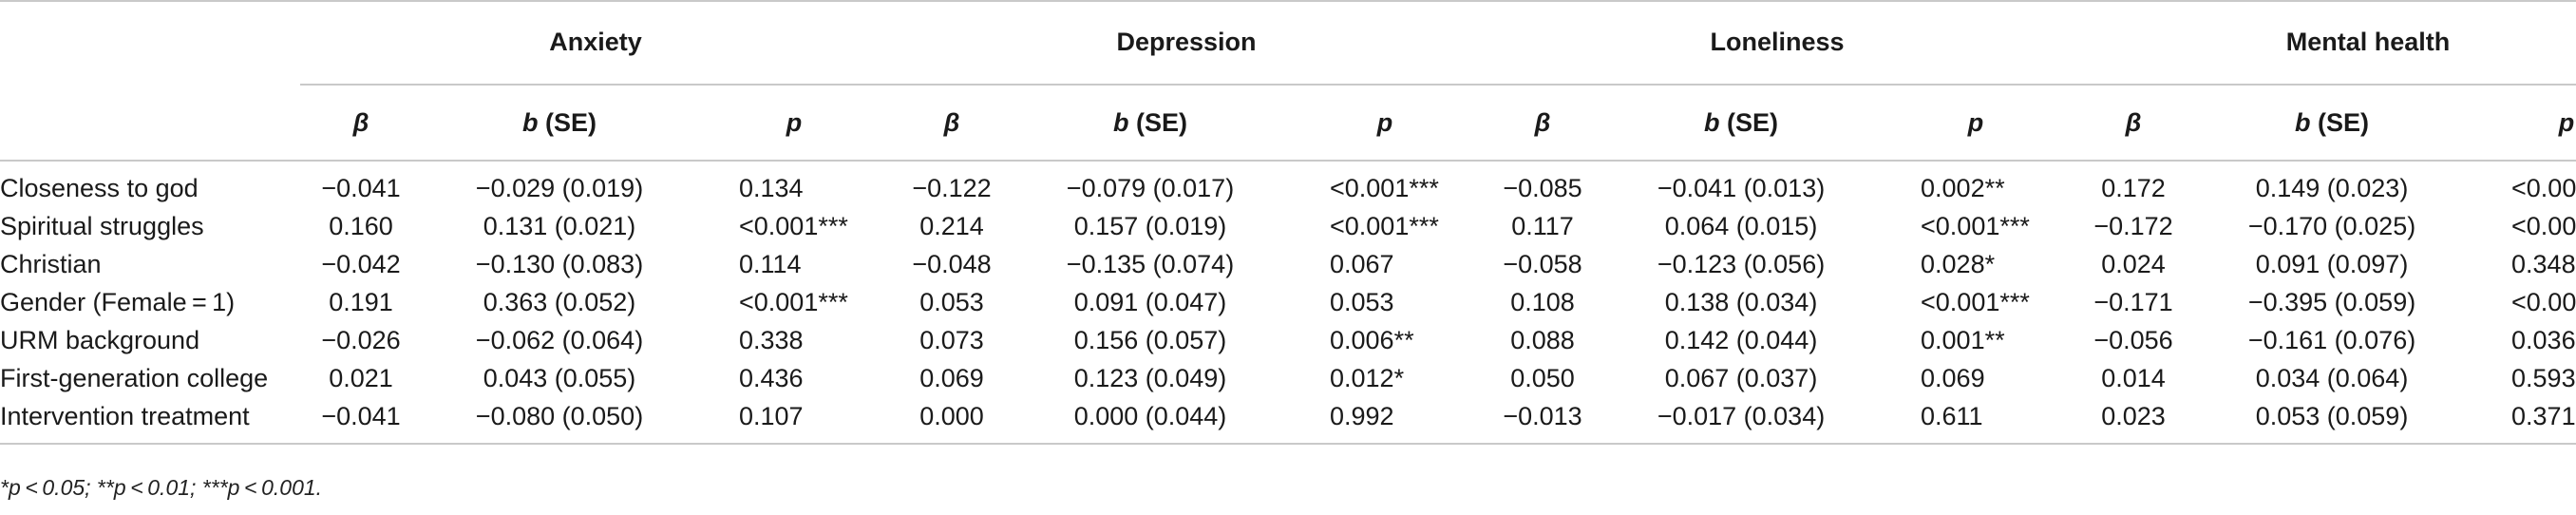  Describe the element at coordinates (2133, 187) in the screenshot. I see `beta-value: 0.172` at that location.